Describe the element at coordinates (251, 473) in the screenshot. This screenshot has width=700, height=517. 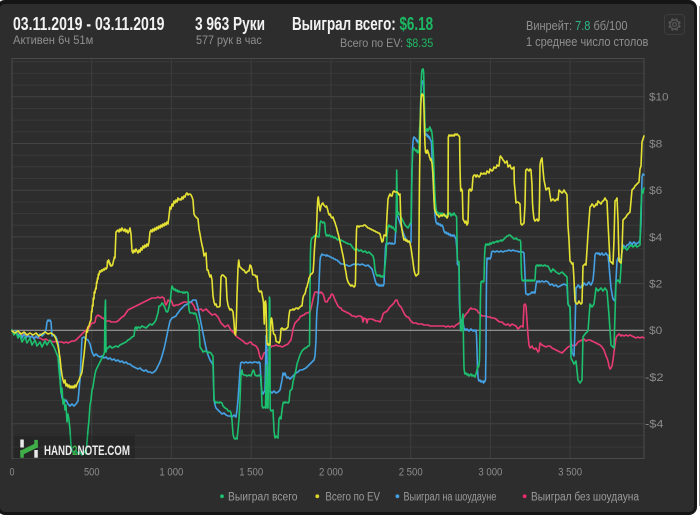
I see `svg-text: 1 500` at that location.